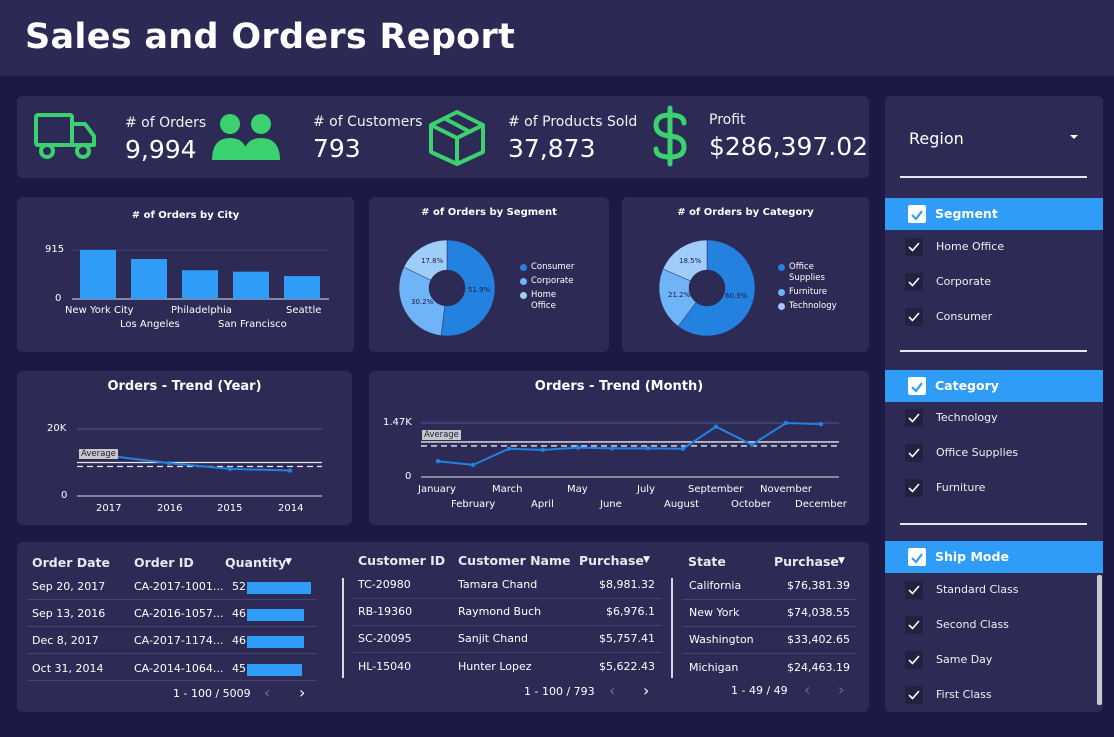  What do you see at coordinates (71, 562) in the screenshot?
I see `orders-header-date: Order Date` at bounding box center [71, 562].